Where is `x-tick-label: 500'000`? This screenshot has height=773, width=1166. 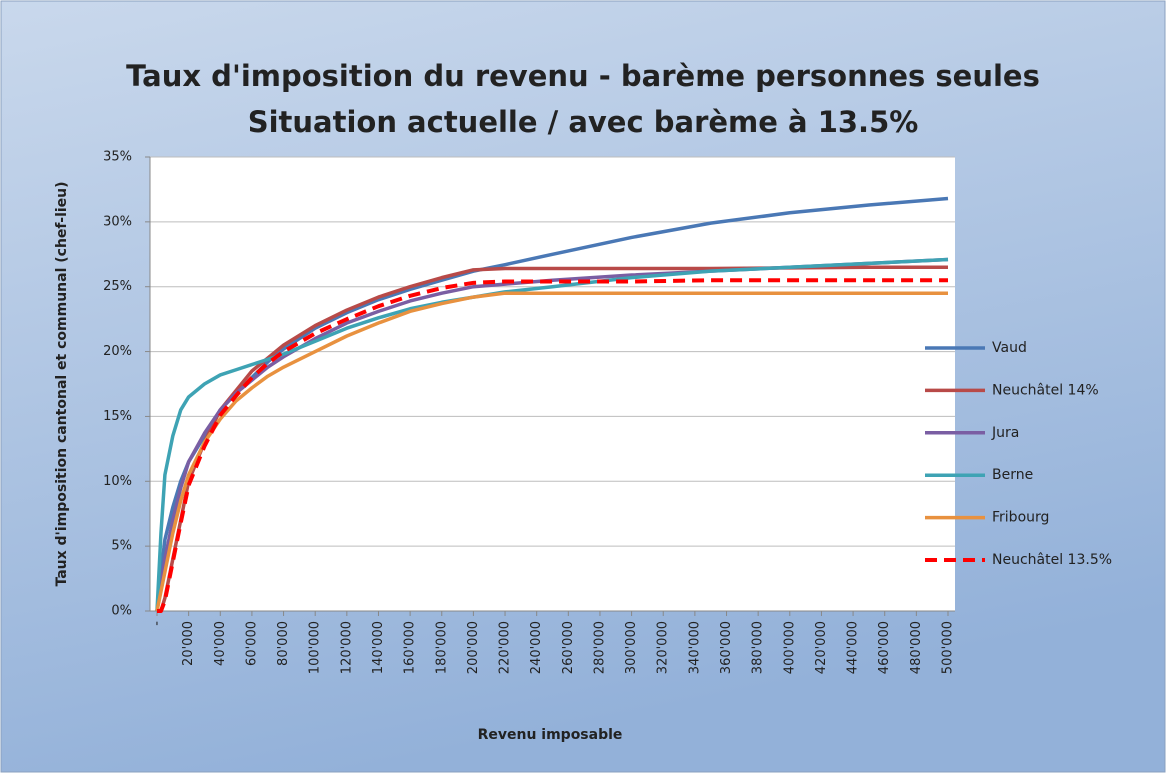 x-tick-label: 500'000 is located at coordinates (948, 647).